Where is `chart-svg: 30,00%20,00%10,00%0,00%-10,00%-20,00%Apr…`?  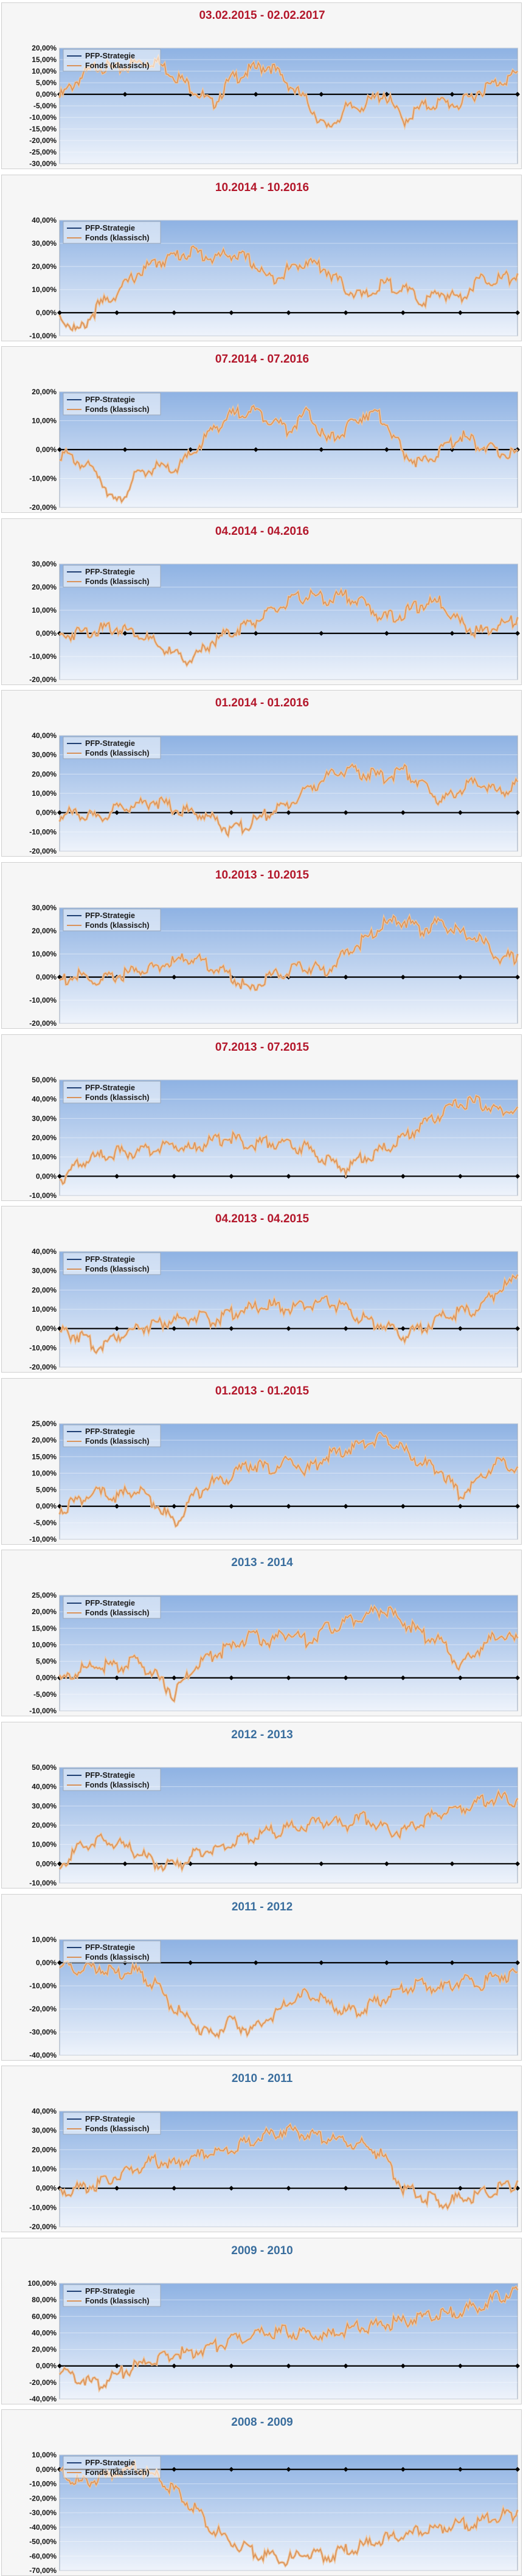
chart-svg: 30,00%20,00%10,00%0,00%-10,00%-20,00%Apr… is located at coordinates (275, 621).